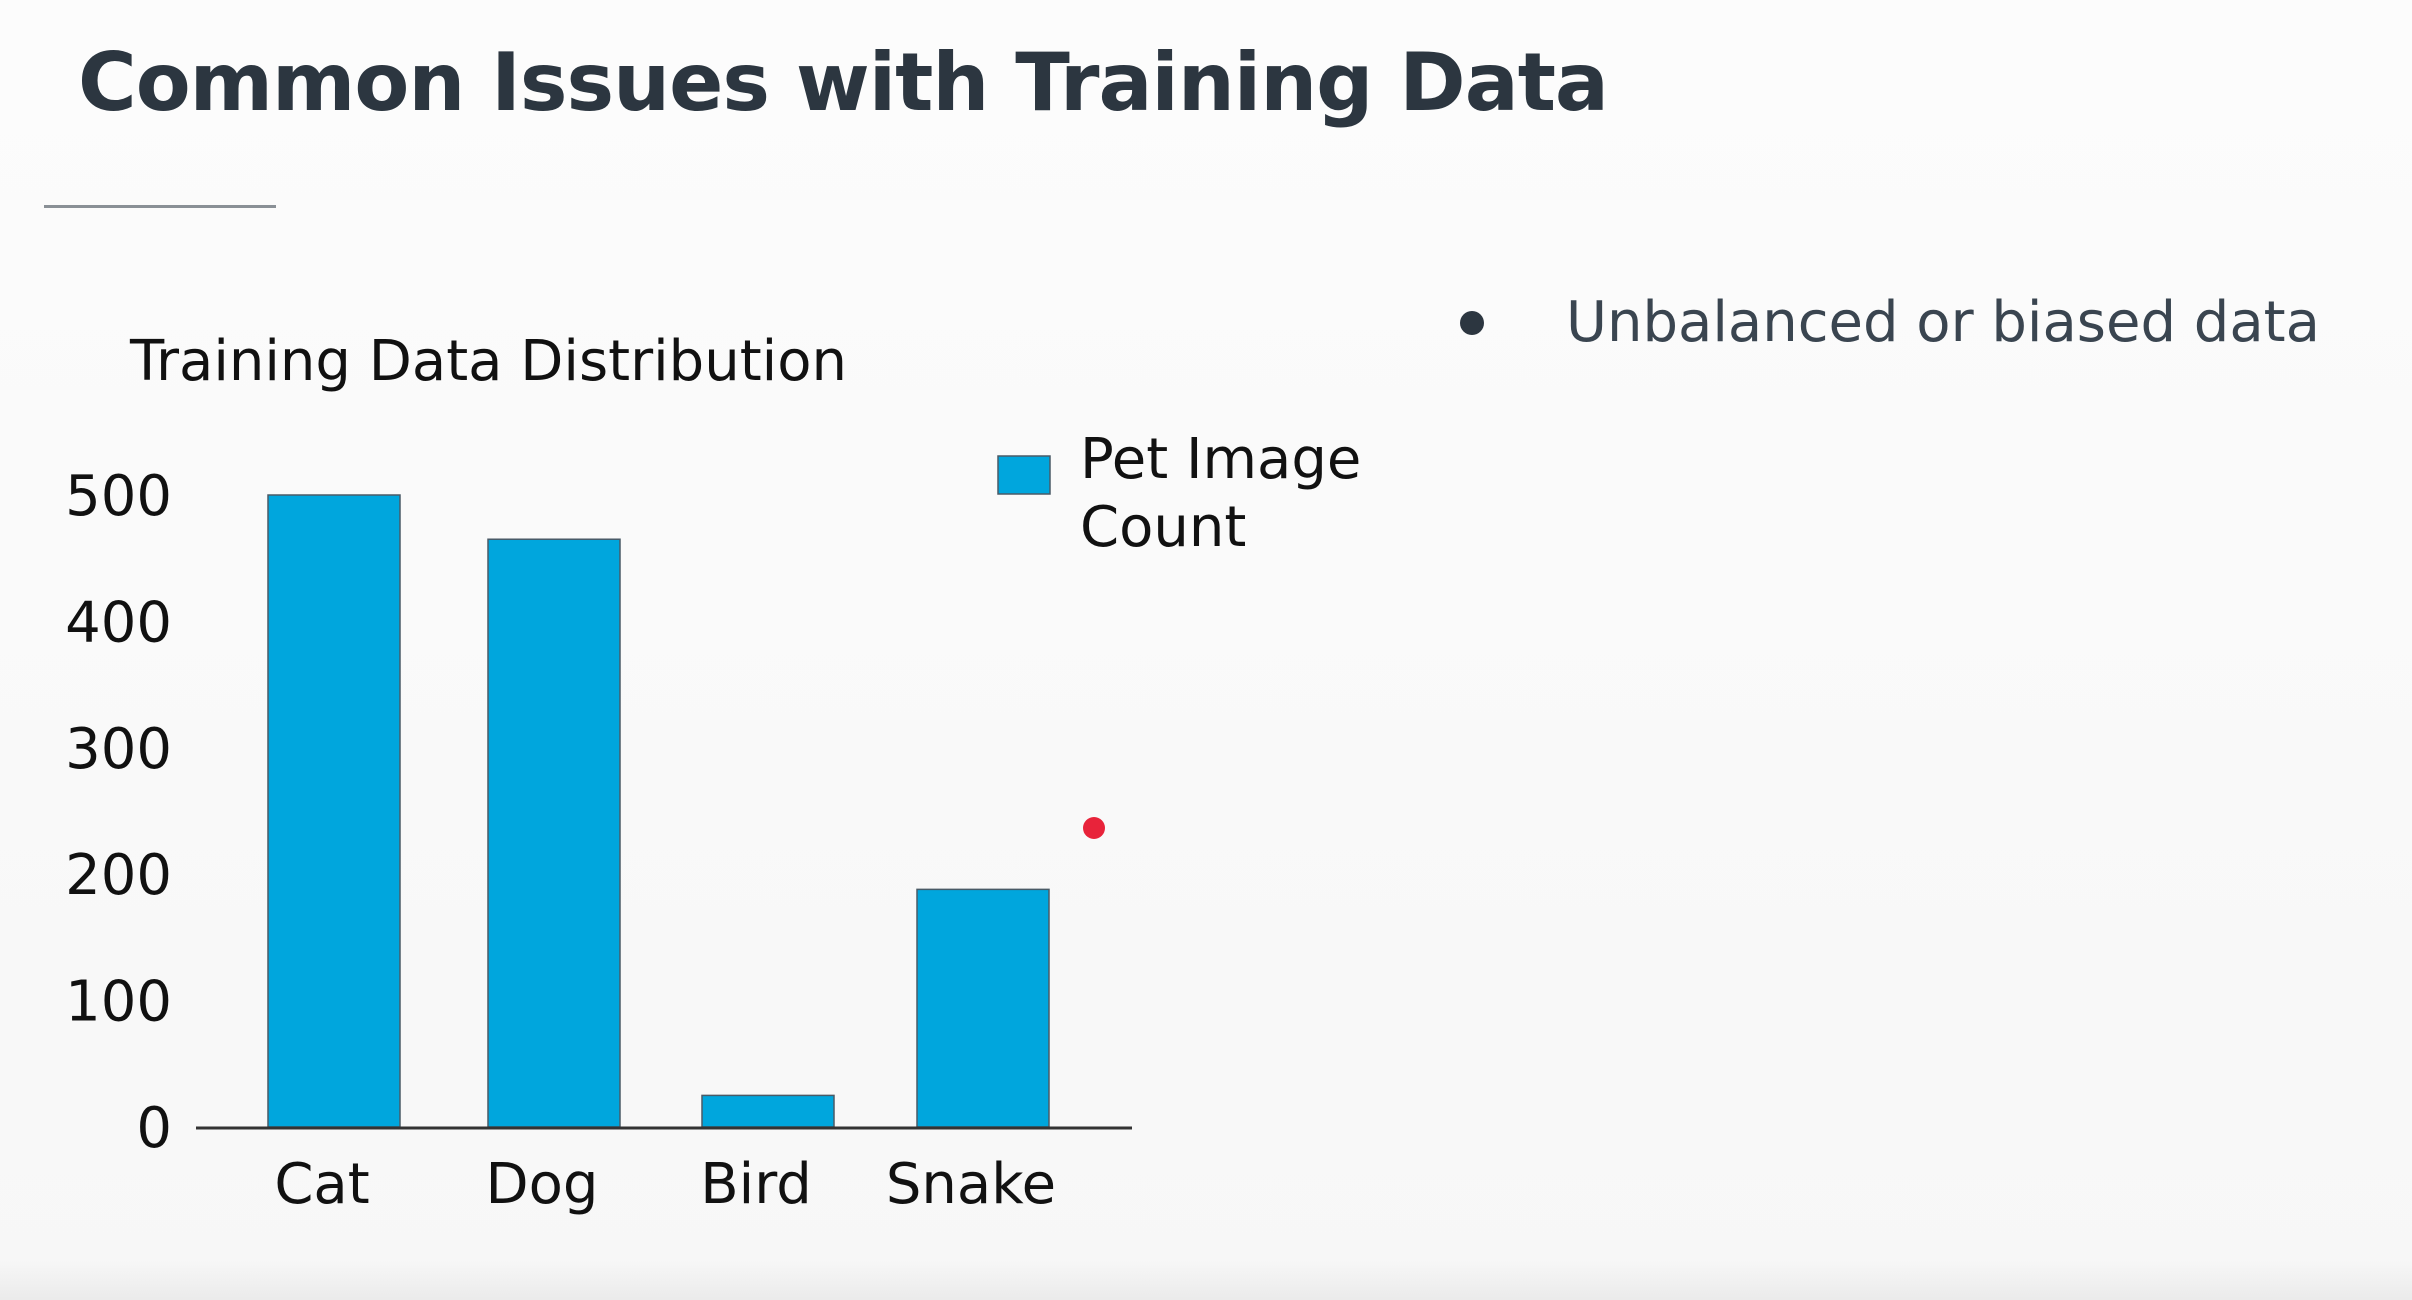 This screenshot has height=1300, width=2412. I want to click on slide-title: Common Issues with Training Data, so click(843, 82).